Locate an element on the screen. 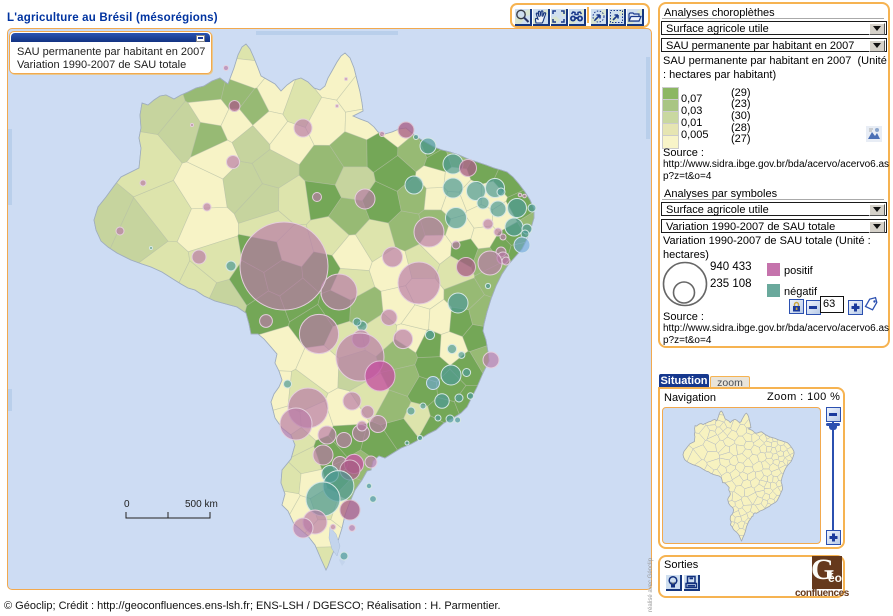 The height and width of the screenshot is (616, 893). svg-text: 0 is located at coordinates (127, 504).